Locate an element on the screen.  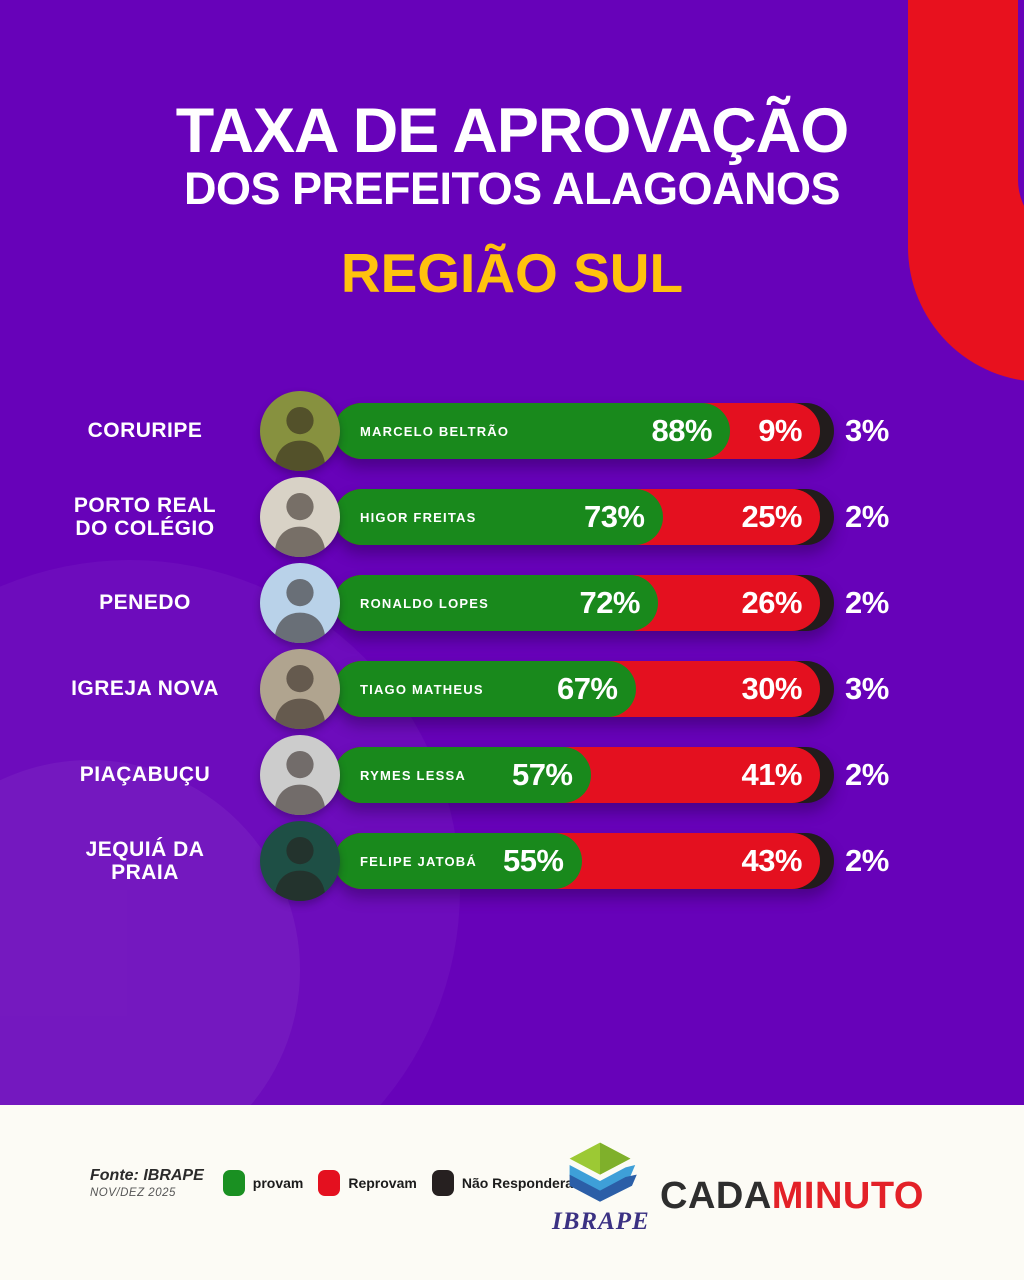
mayor-name: RONALDO LOPES is located at coordinates (424, 603).